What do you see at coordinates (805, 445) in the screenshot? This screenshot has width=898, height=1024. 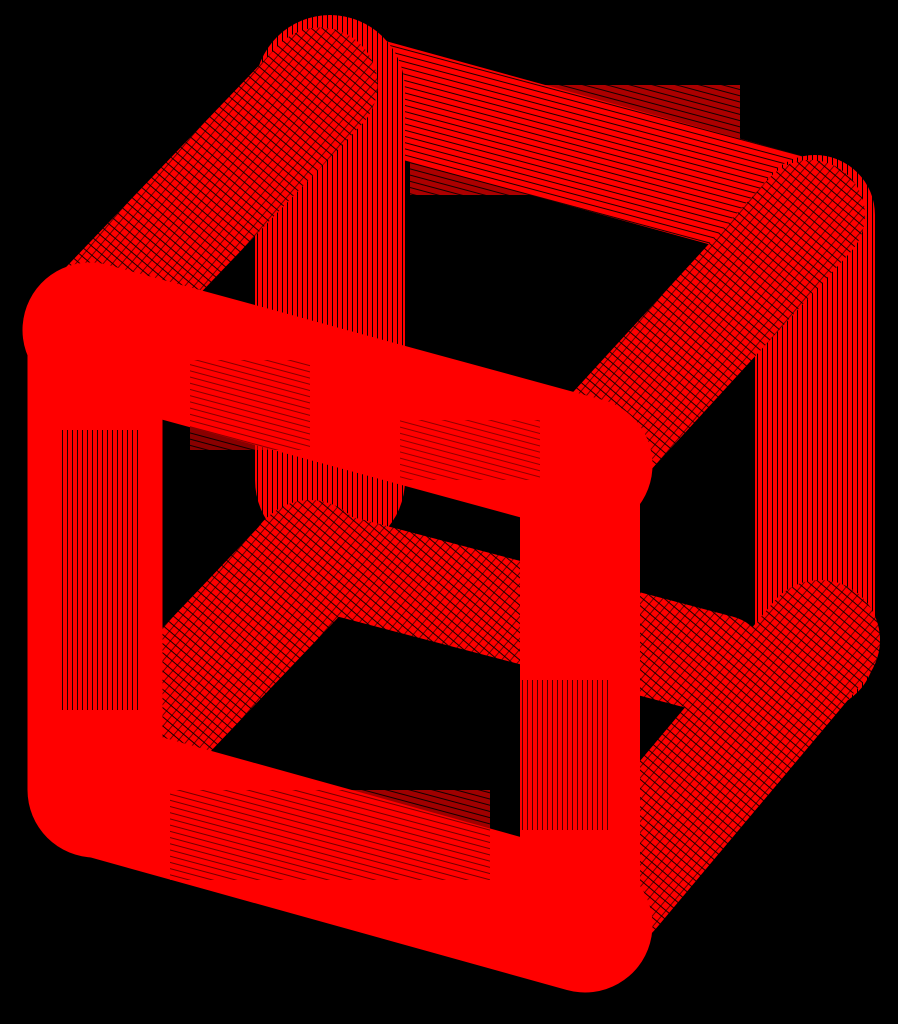 I see `hatch-patch-right` at bounding box center [805, 445].